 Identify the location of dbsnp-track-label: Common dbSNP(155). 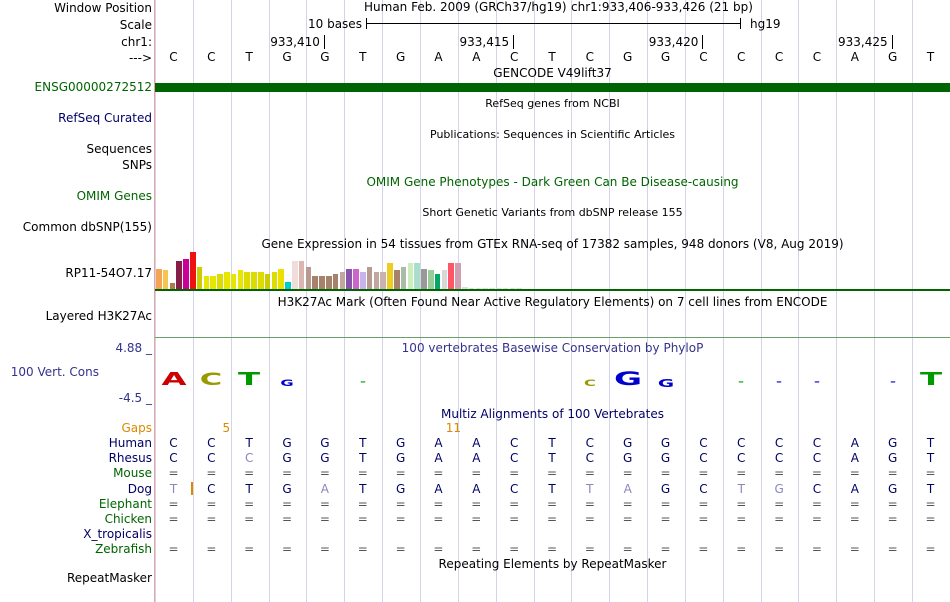
(87, 227).